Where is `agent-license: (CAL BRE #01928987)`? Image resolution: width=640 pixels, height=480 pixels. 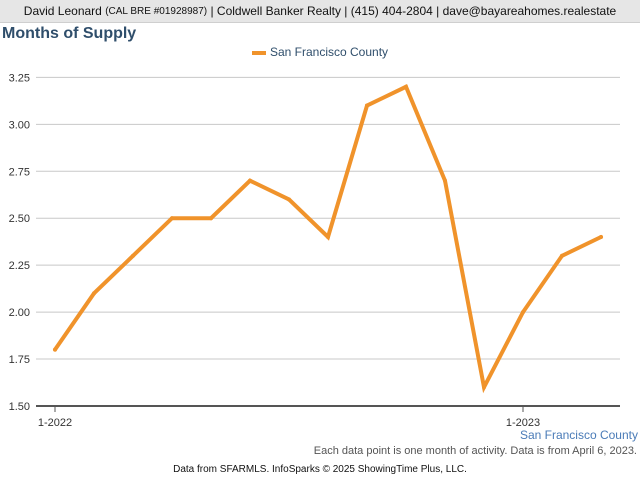
agent-license: (CAL BRE #01928987) is located at coordinates (156, 11).